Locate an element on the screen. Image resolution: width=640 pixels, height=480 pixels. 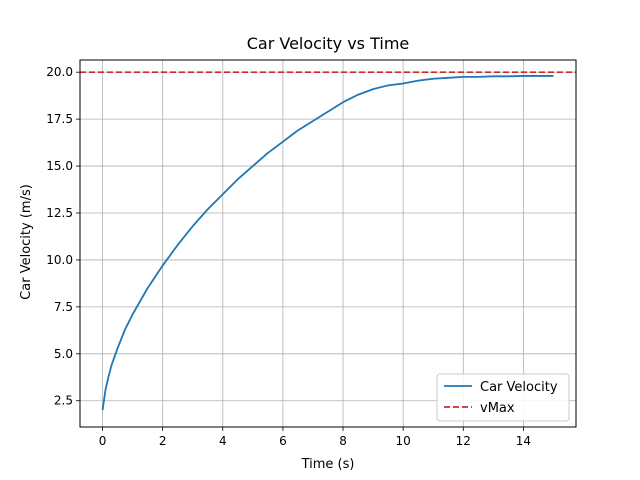
legend: Car Velocity vMax is located at coordinates (503, 397).